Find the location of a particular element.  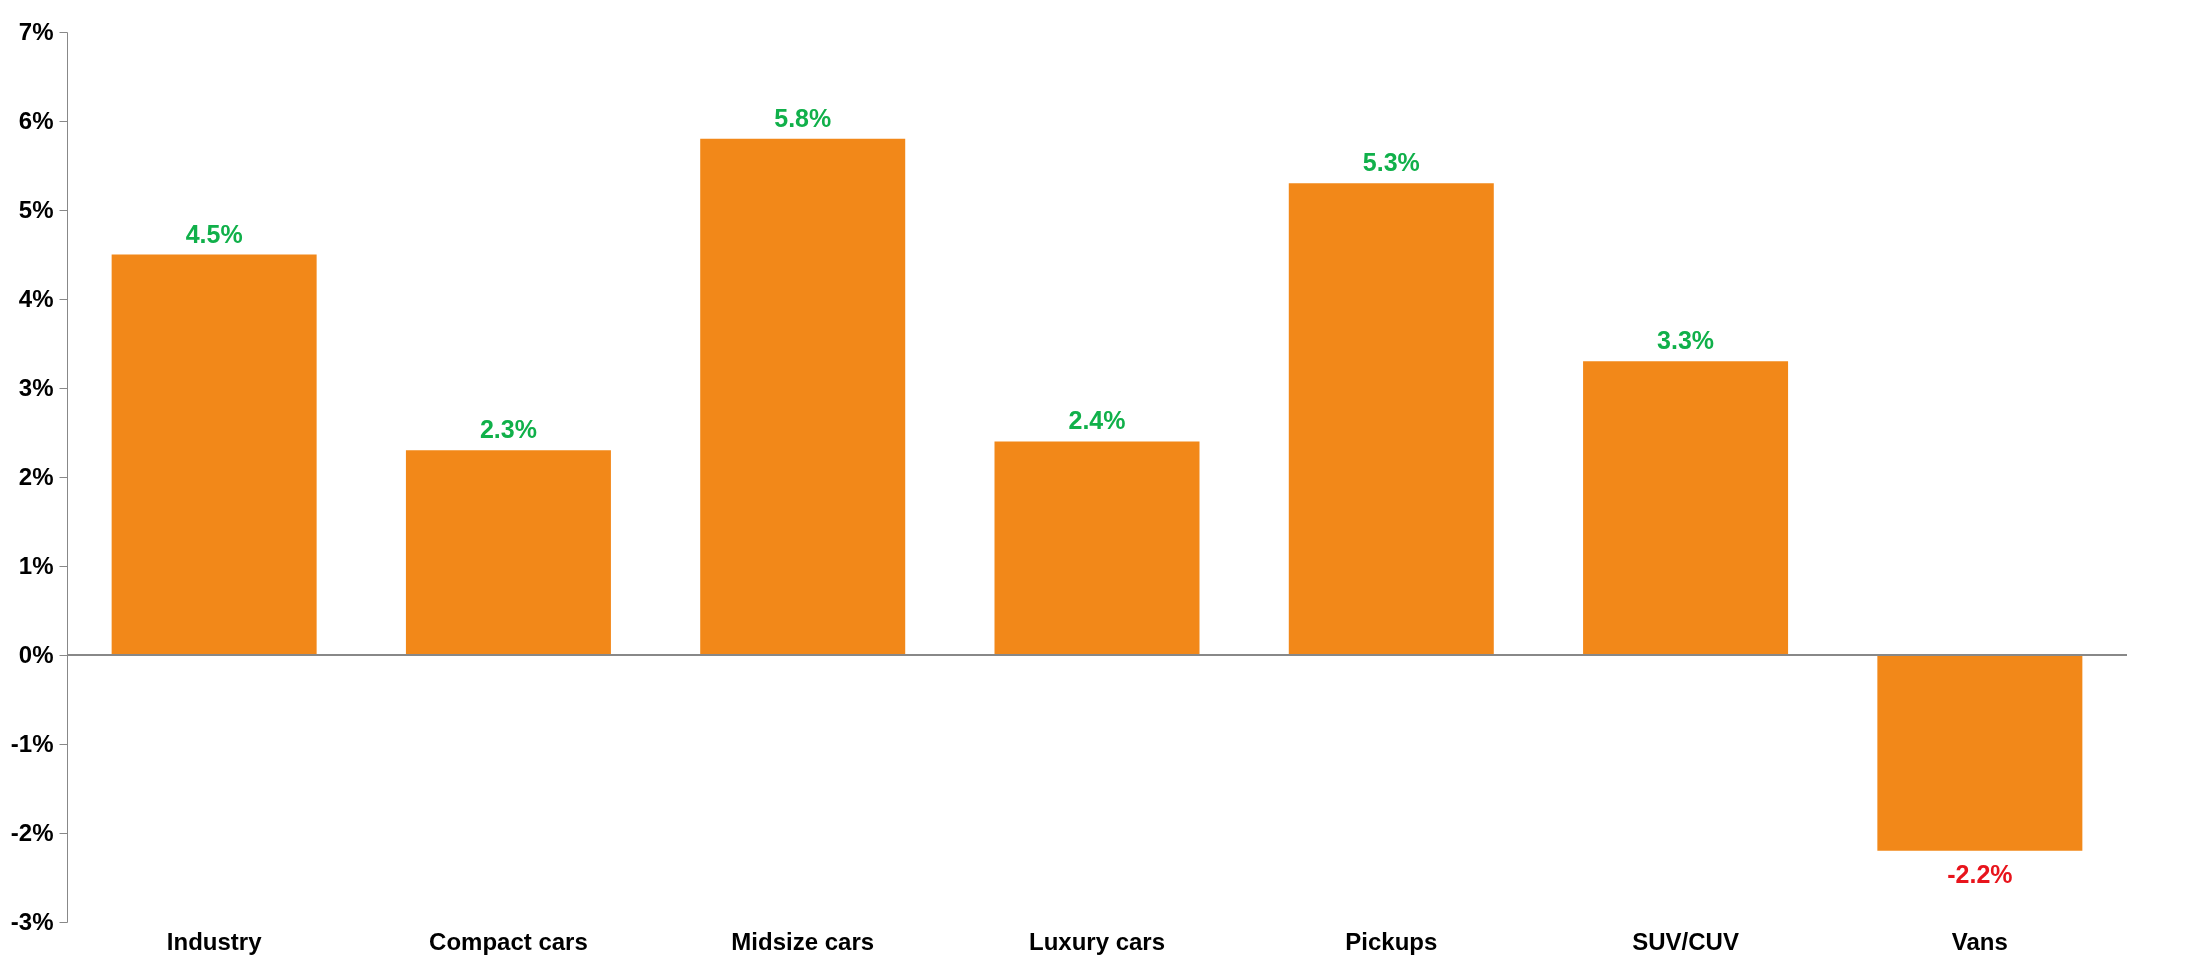

y-tick-label: -1% is located at coordinates (32, 743).